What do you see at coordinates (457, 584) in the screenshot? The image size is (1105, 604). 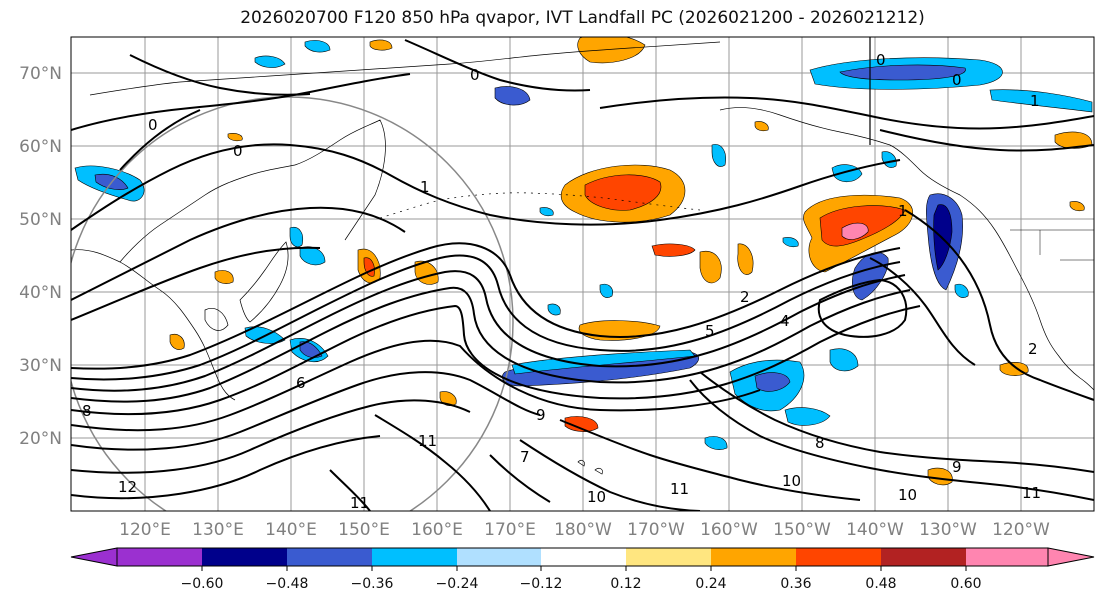 I see `colorbar-tick-label: −0.24` at bounding box center [457, 584].